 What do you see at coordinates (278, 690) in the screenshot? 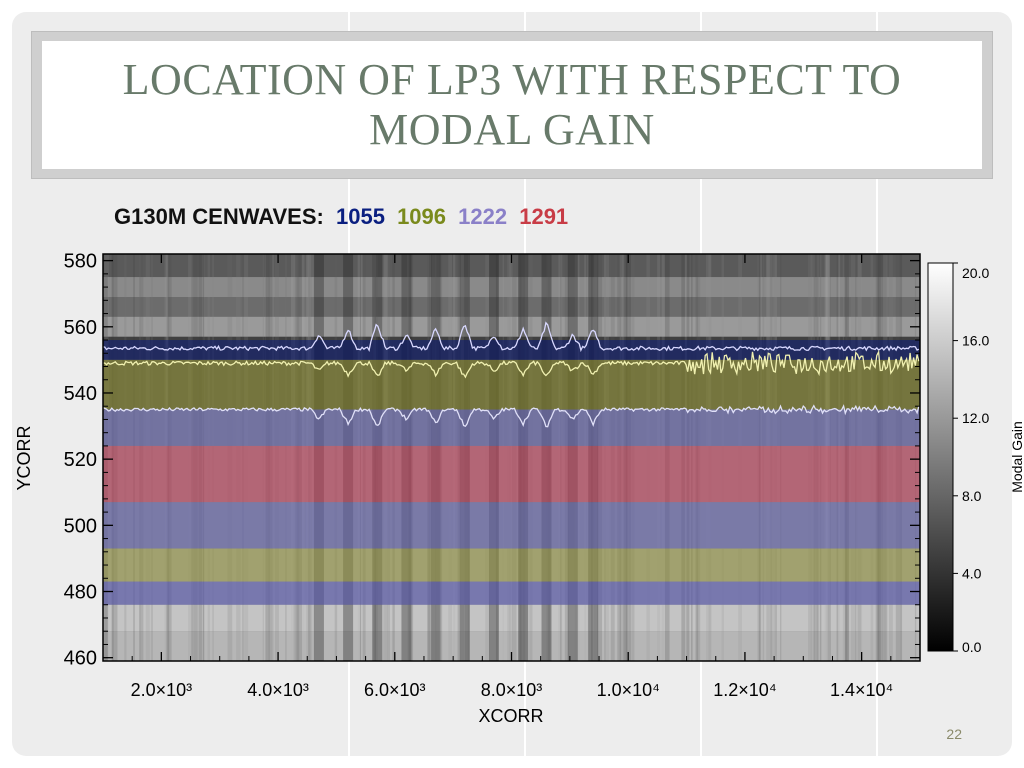
I see `x-tick-label: 4.0×10³` at bounding box center [278, 690].